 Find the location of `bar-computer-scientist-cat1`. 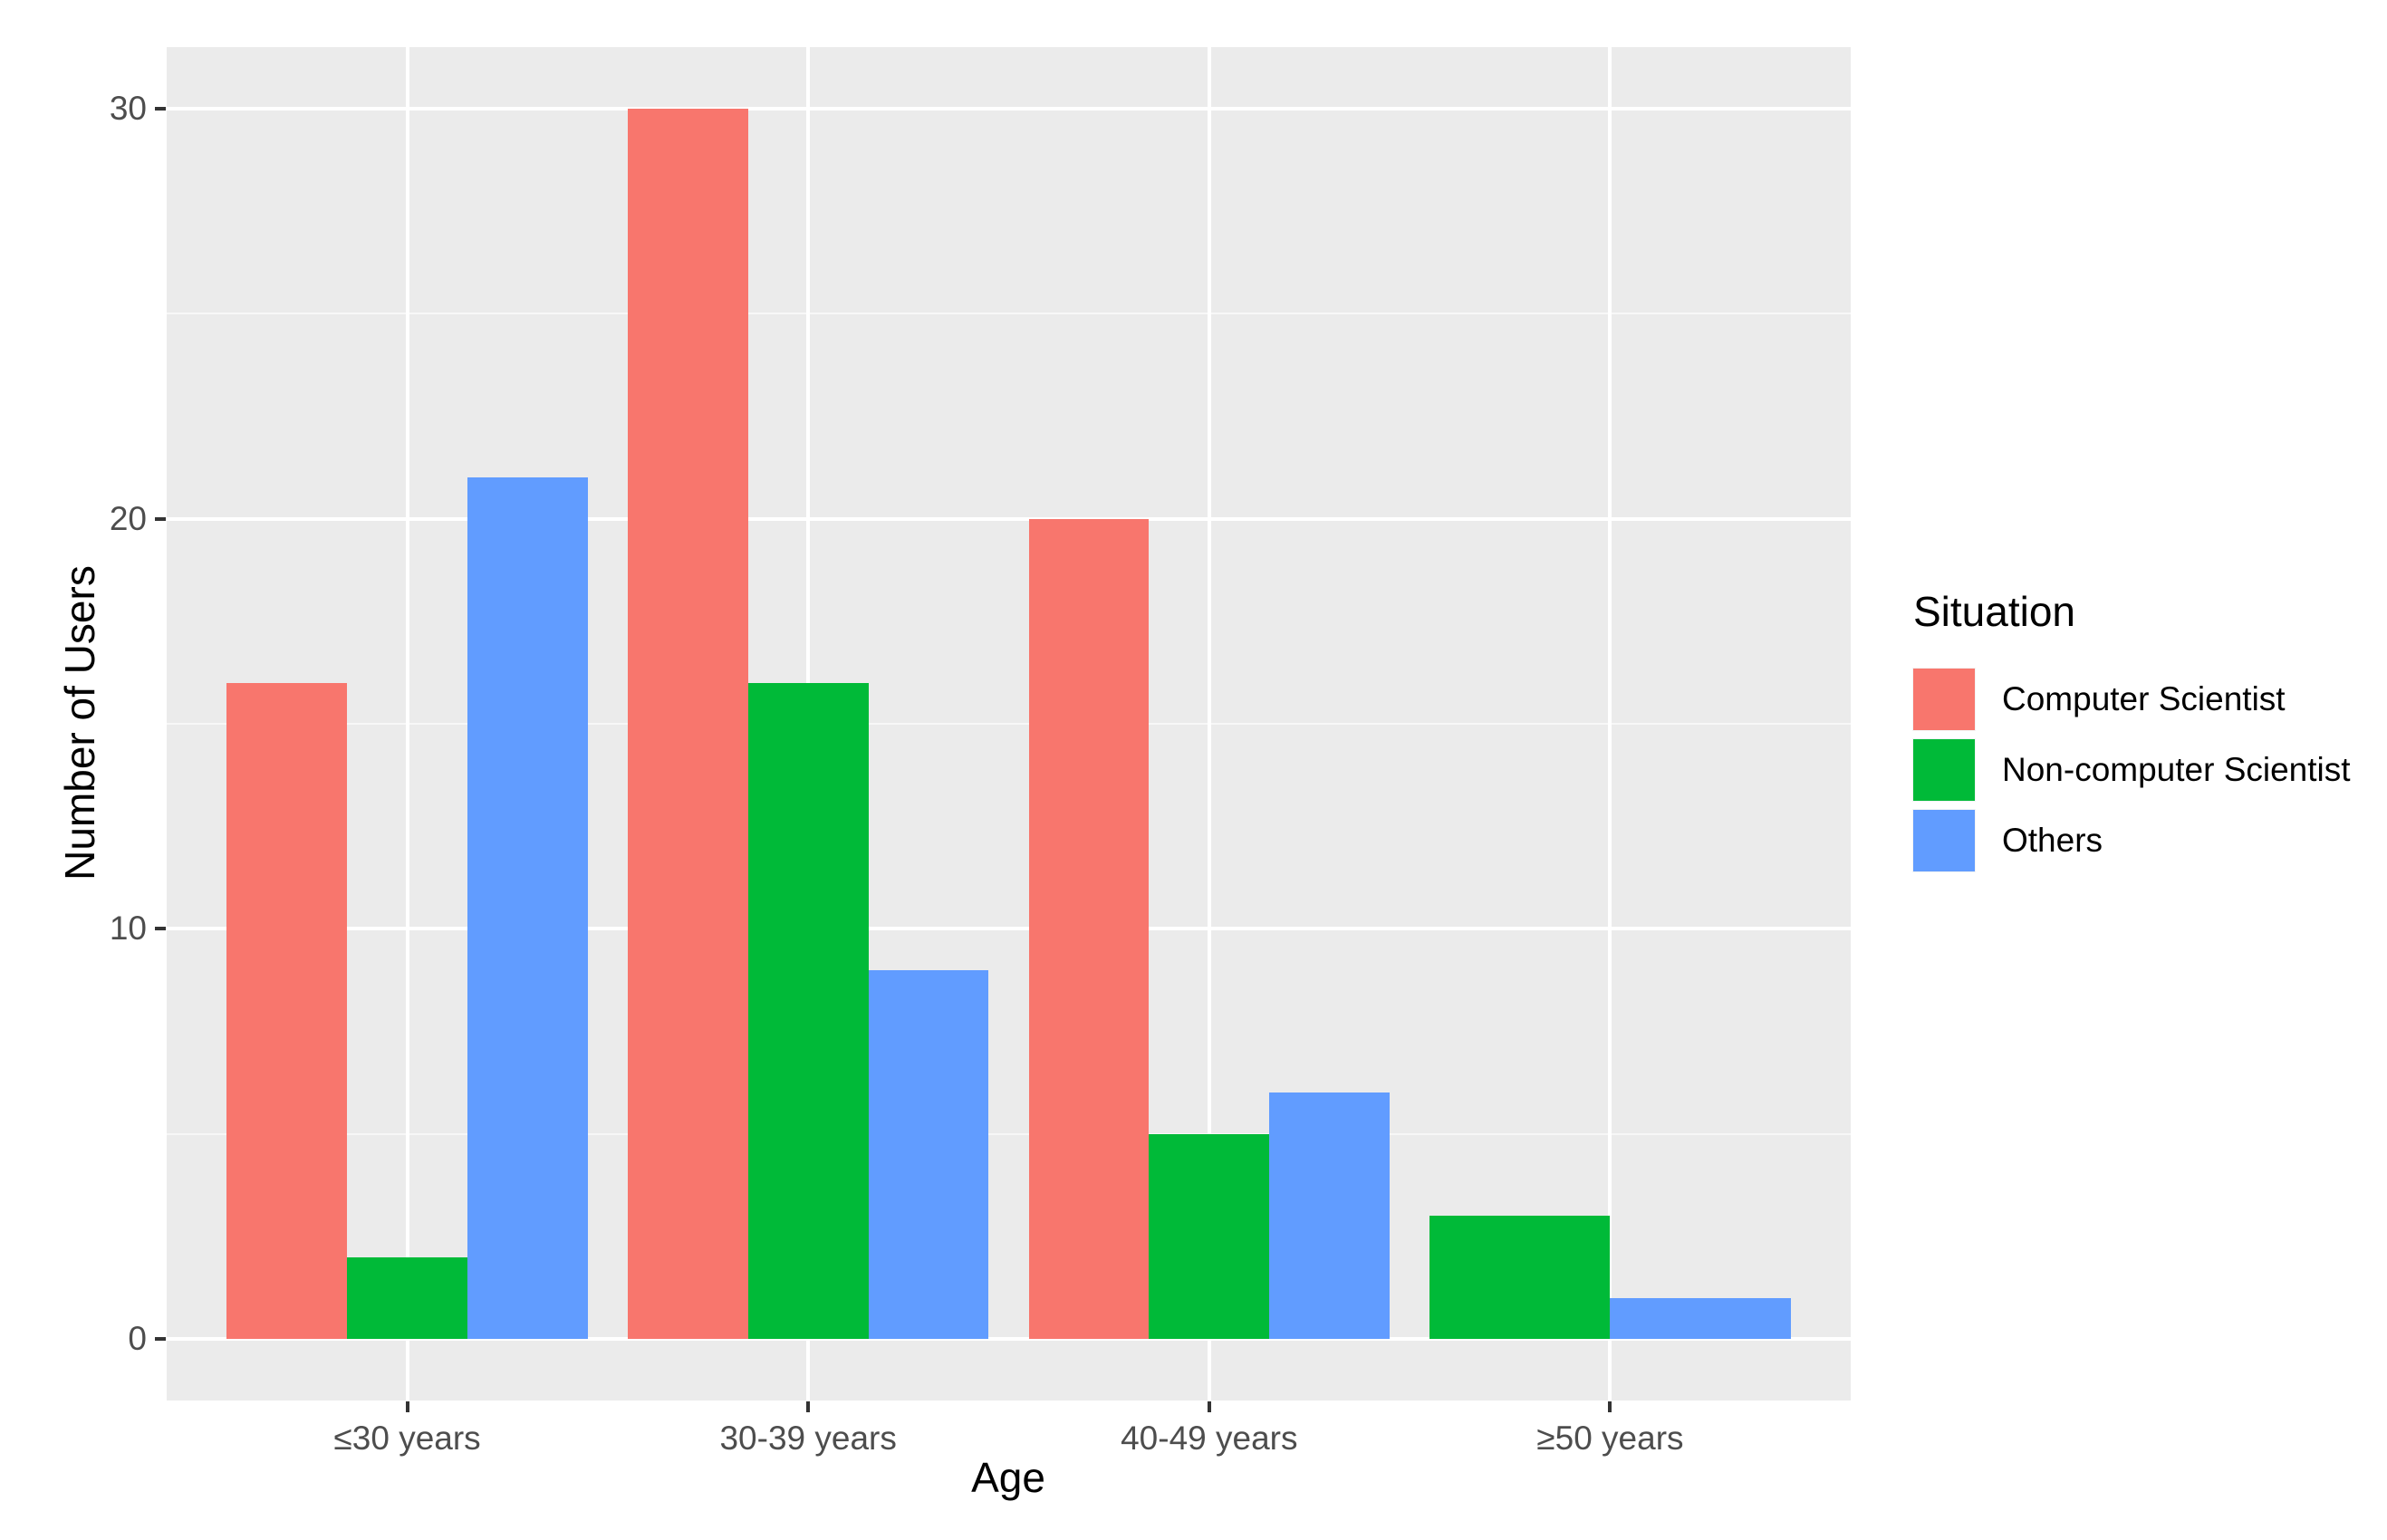

bar-computer-scientist-cat1 is located at coordinates (688, 724).